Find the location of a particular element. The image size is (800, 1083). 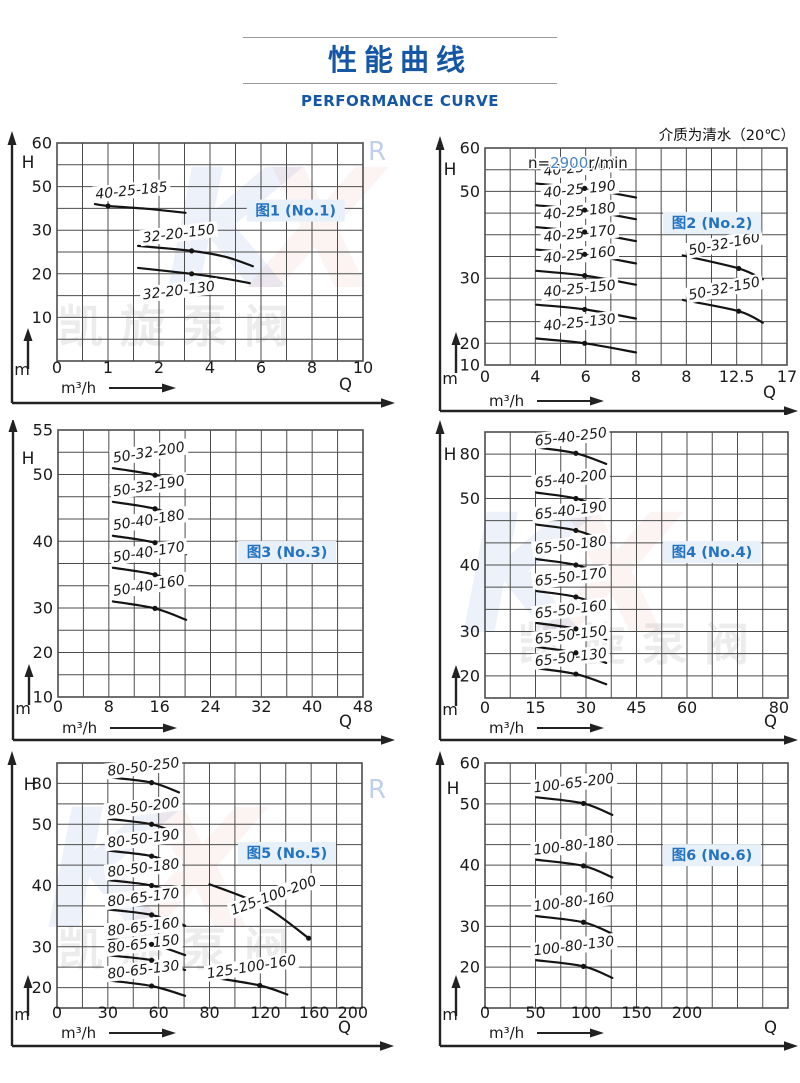

svg-text: 100 is located at coordinates (586, 1012).